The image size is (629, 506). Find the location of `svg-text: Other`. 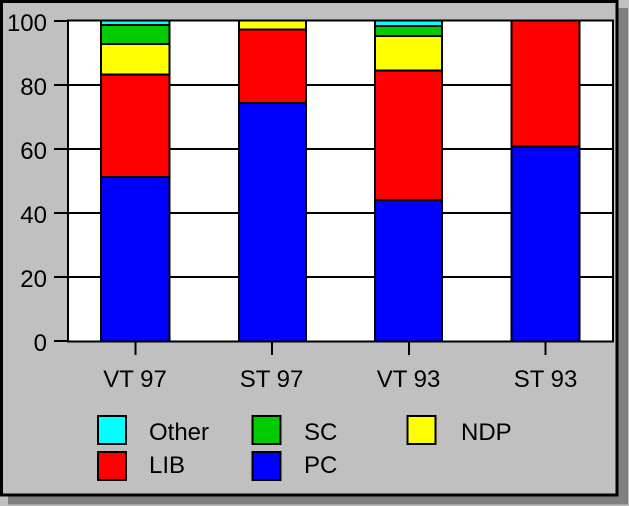

svg-text: Other is located at coordinates (179, 432).